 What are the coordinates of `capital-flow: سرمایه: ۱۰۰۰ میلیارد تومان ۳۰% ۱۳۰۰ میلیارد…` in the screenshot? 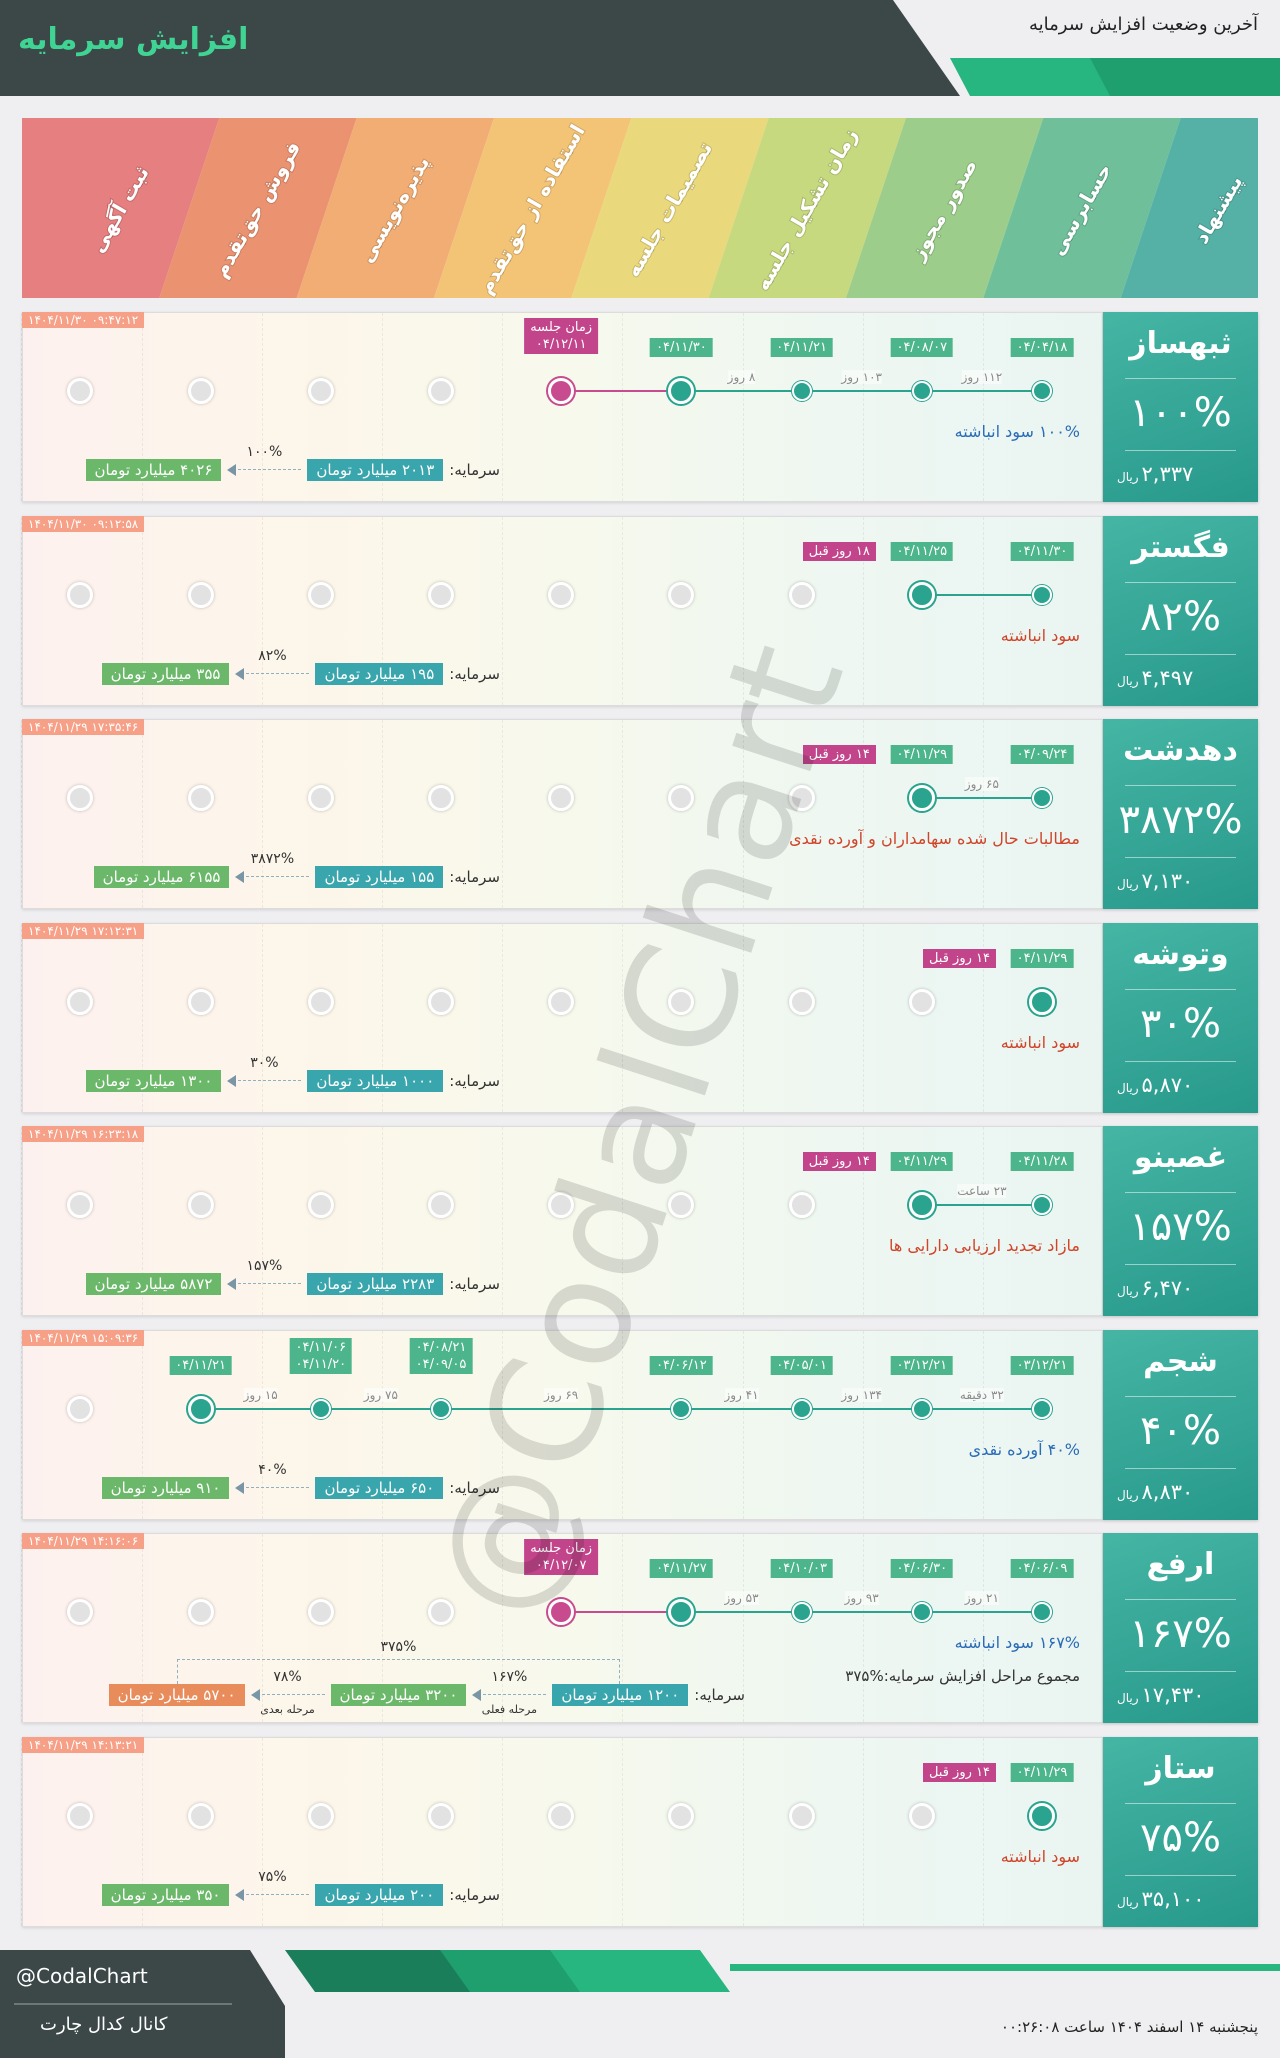 It's located at (292, 1074).